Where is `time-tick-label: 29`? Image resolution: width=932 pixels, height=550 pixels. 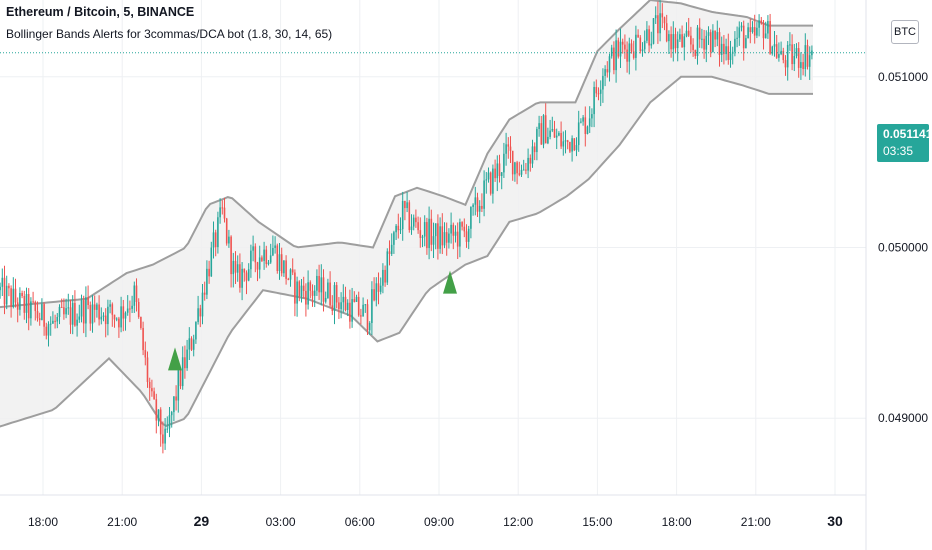
time-tick-label: 29 is located at coordinates (202, 521).